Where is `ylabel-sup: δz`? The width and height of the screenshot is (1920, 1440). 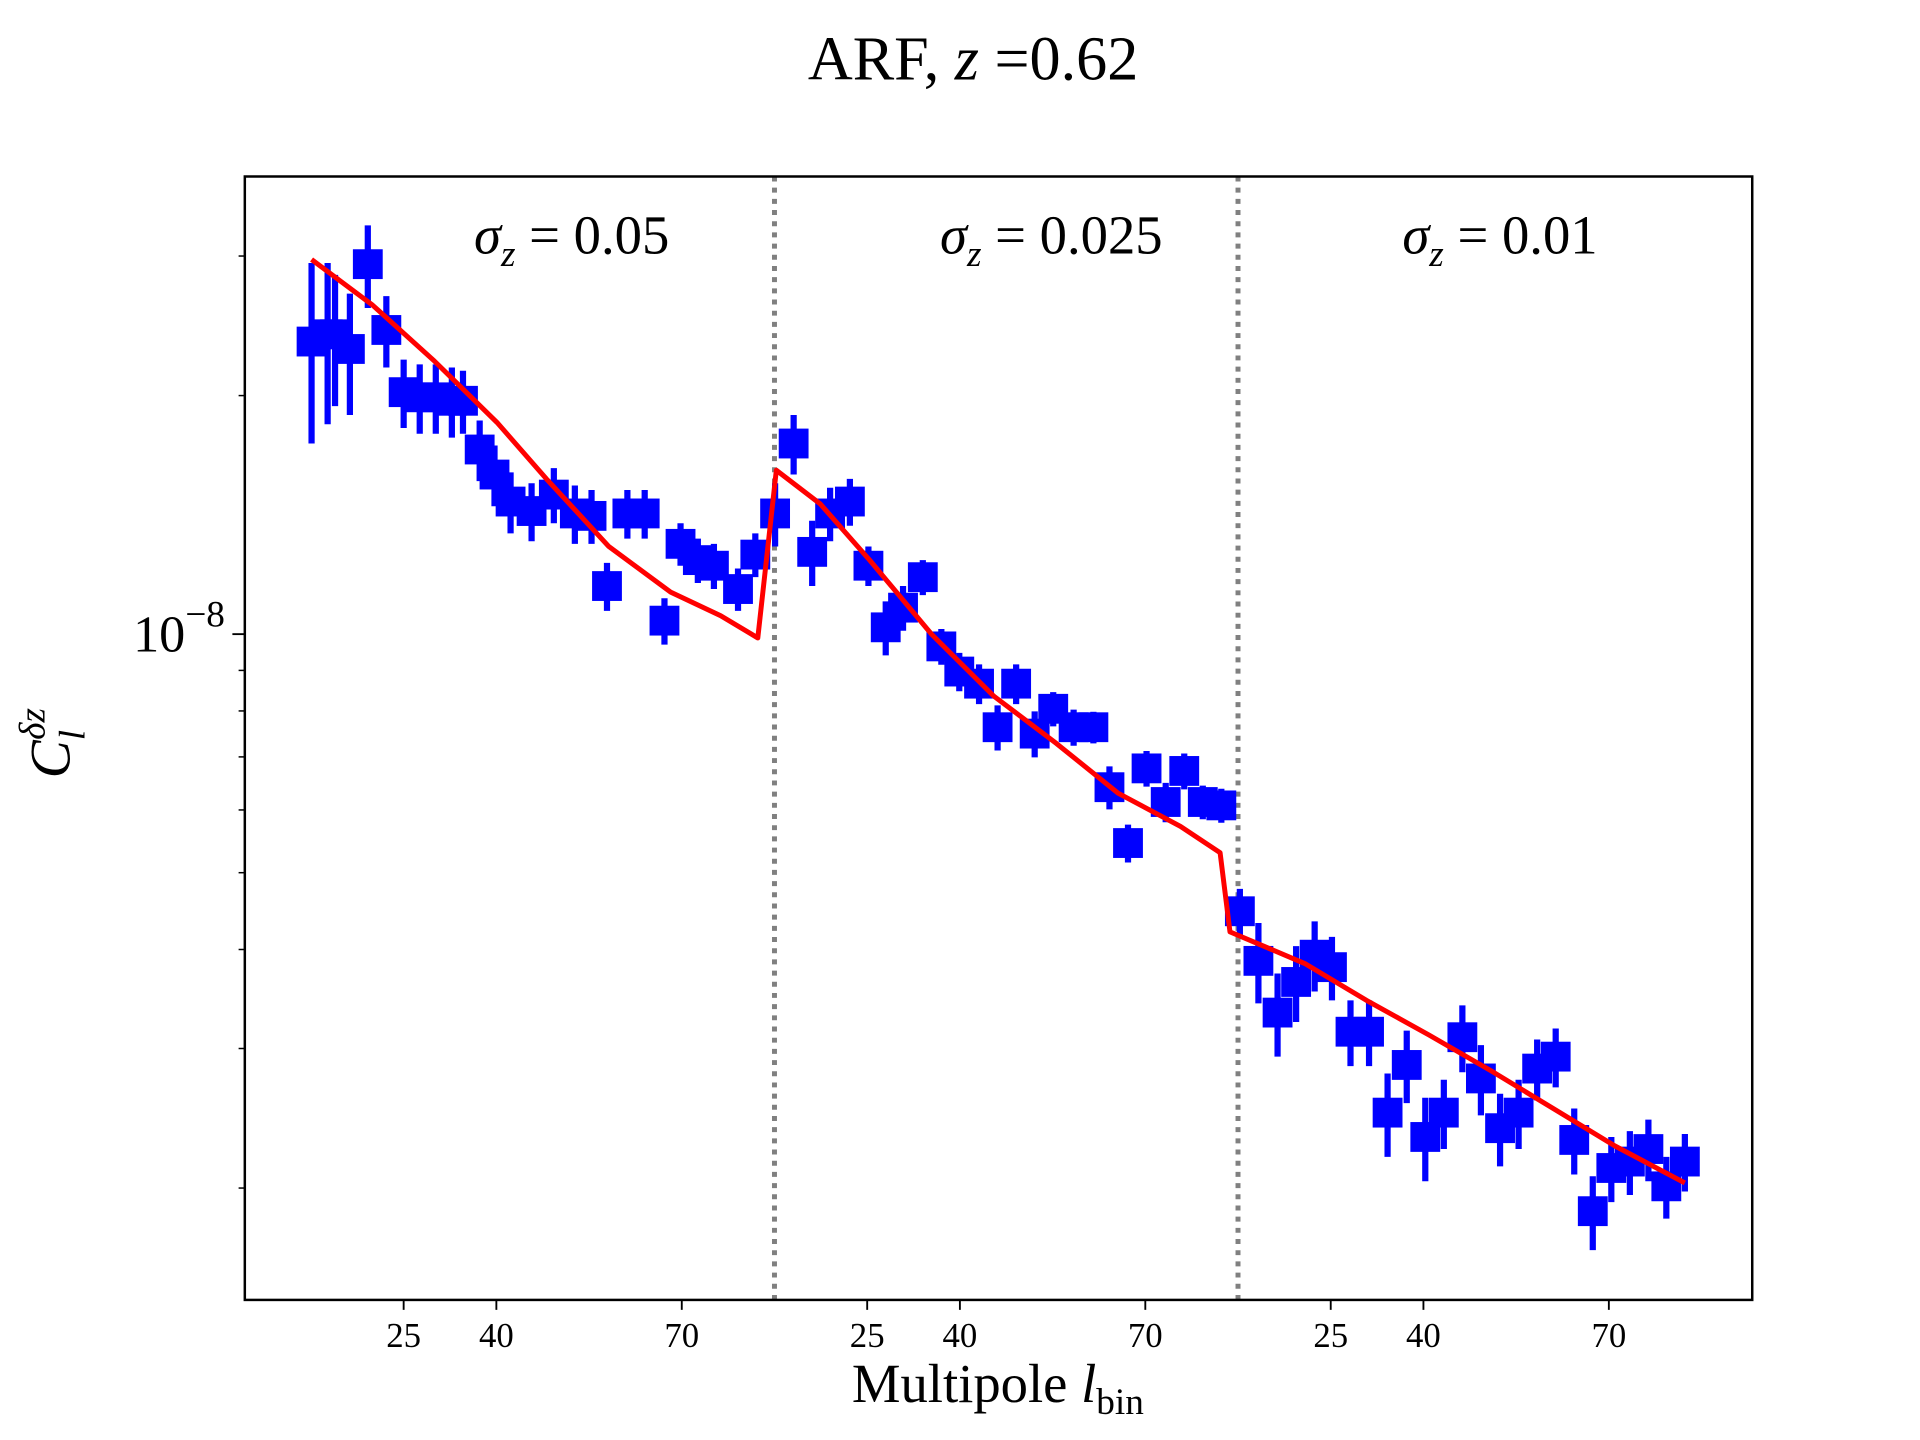
ylabel-sup: δz is located at coordinates (33, 723).